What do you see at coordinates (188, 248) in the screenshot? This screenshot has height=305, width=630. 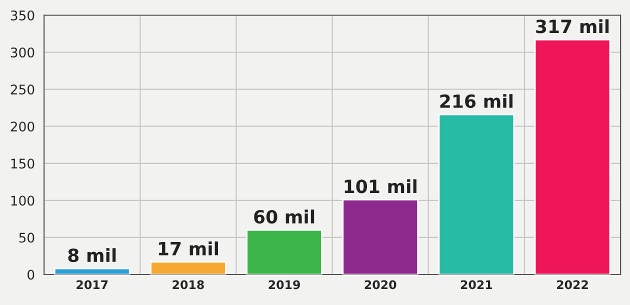 I see `data-label: 17 mil` at bounding box center [188, 248].